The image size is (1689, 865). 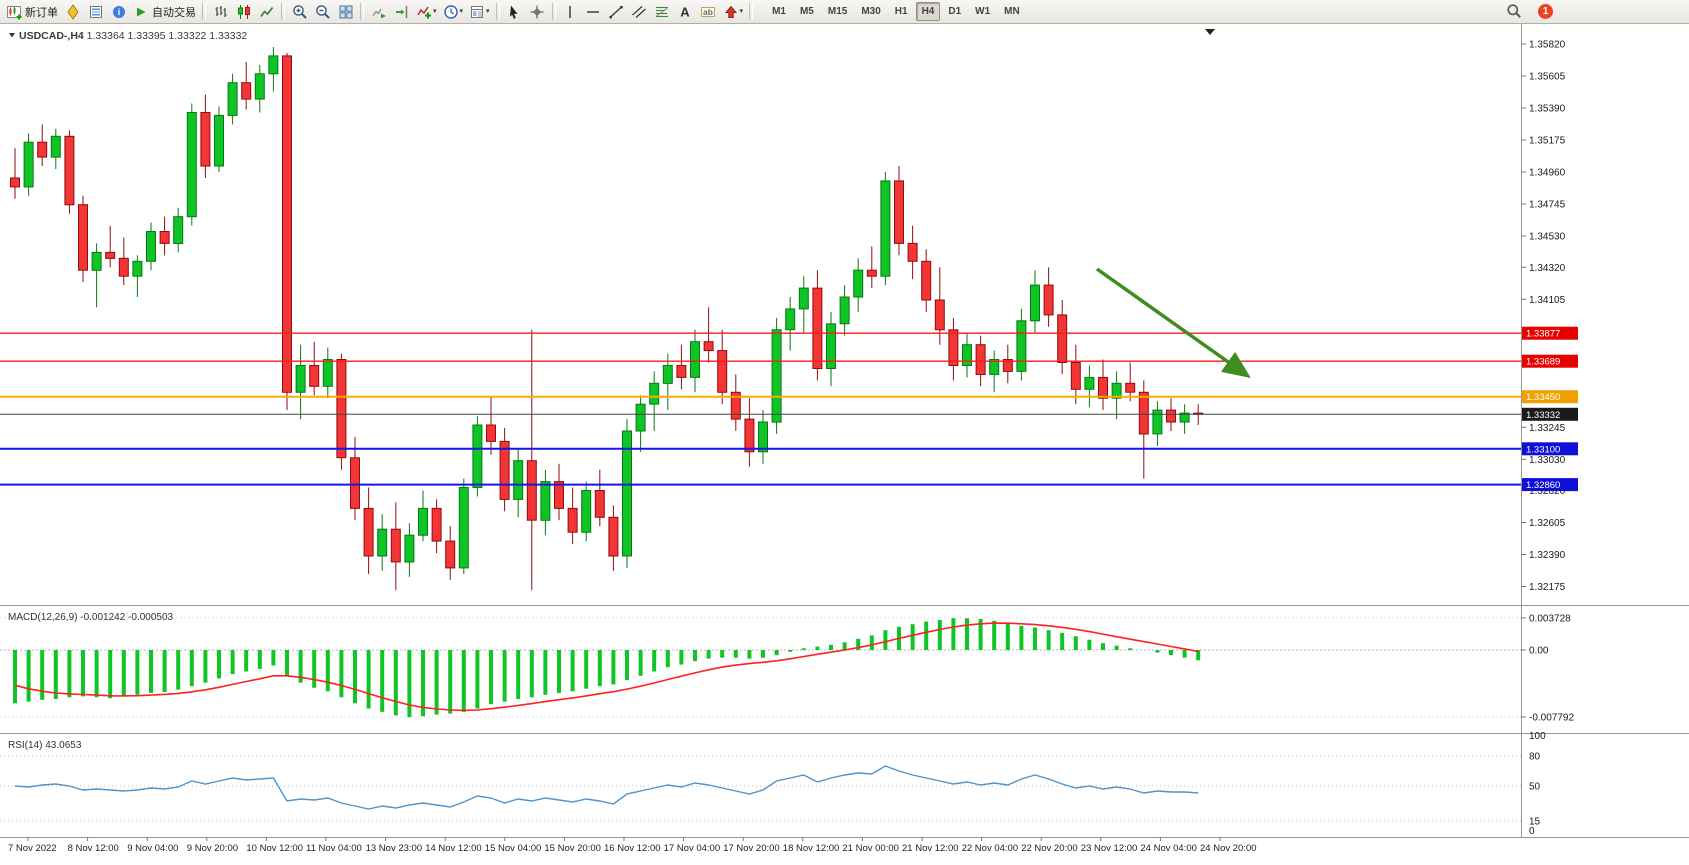 What do you see at coordinates (1535, 822) in the screenshot?
I see `svg-text: 15` at bounding box center [1535, 822].